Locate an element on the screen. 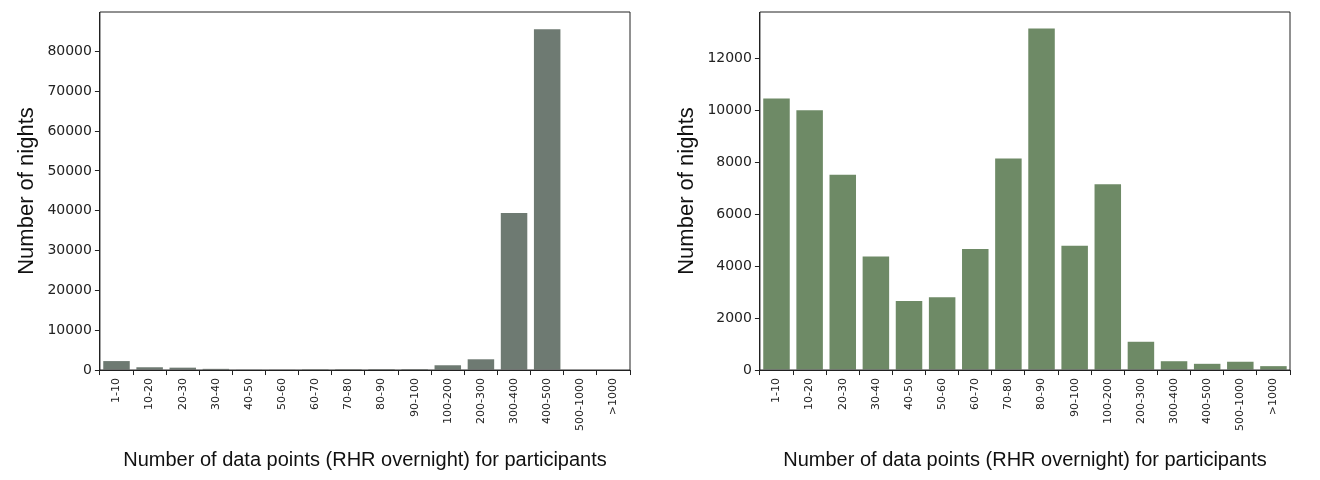 The image size is (1320, 480). y-tick-label: 80000 is located at coordinates (69, 50).